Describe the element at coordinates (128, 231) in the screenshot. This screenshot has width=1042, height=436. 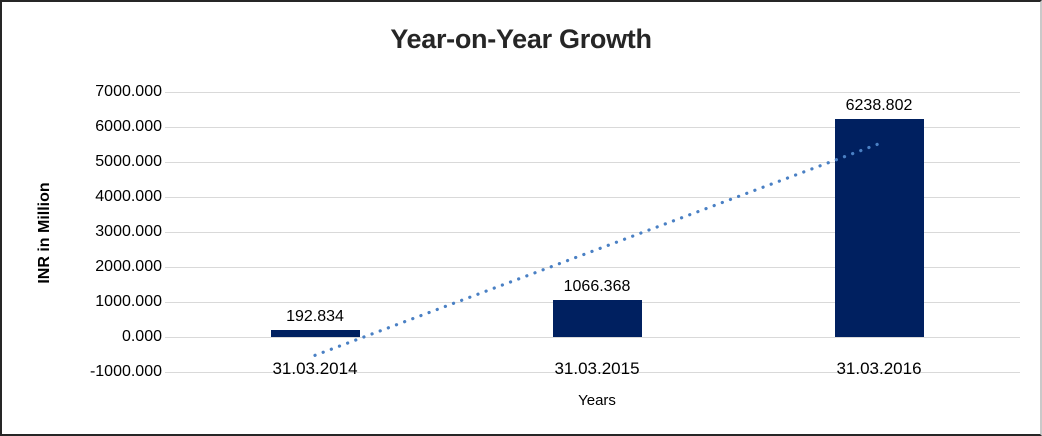
I see `y-axis-tick-label: 3000.000` at that location.